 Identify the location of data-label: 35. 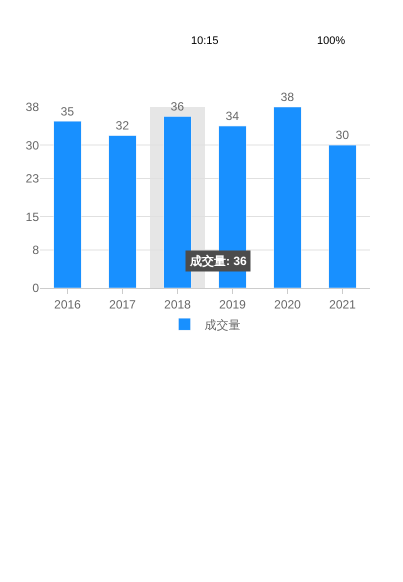
(67, 111).